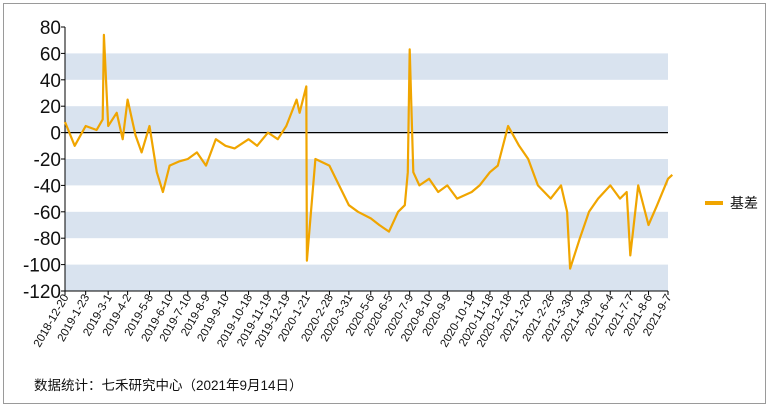  What do you see at coordinates (47, 186) in the screenshot?
I see `y-tick-label: -40` at bounding box center [47, 186].